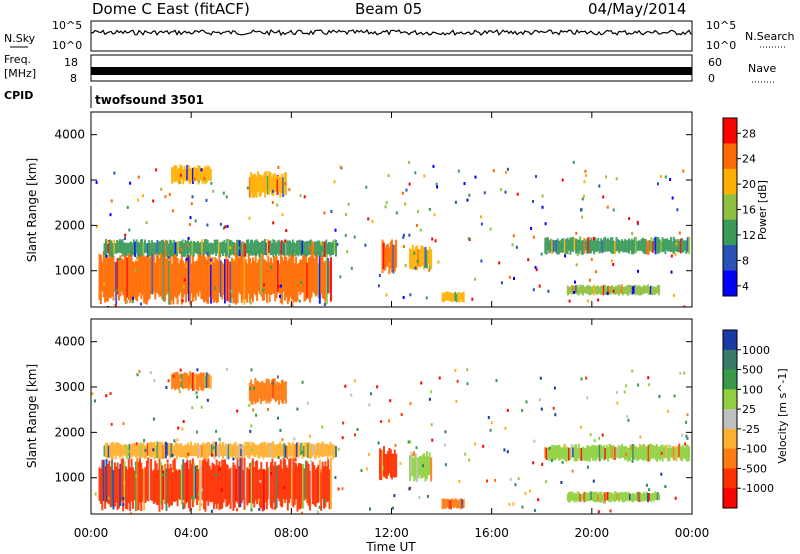 The height and width of the screenshot is (554, 800). I want to click on x-tick-label: 16:00, so click(491, 533).